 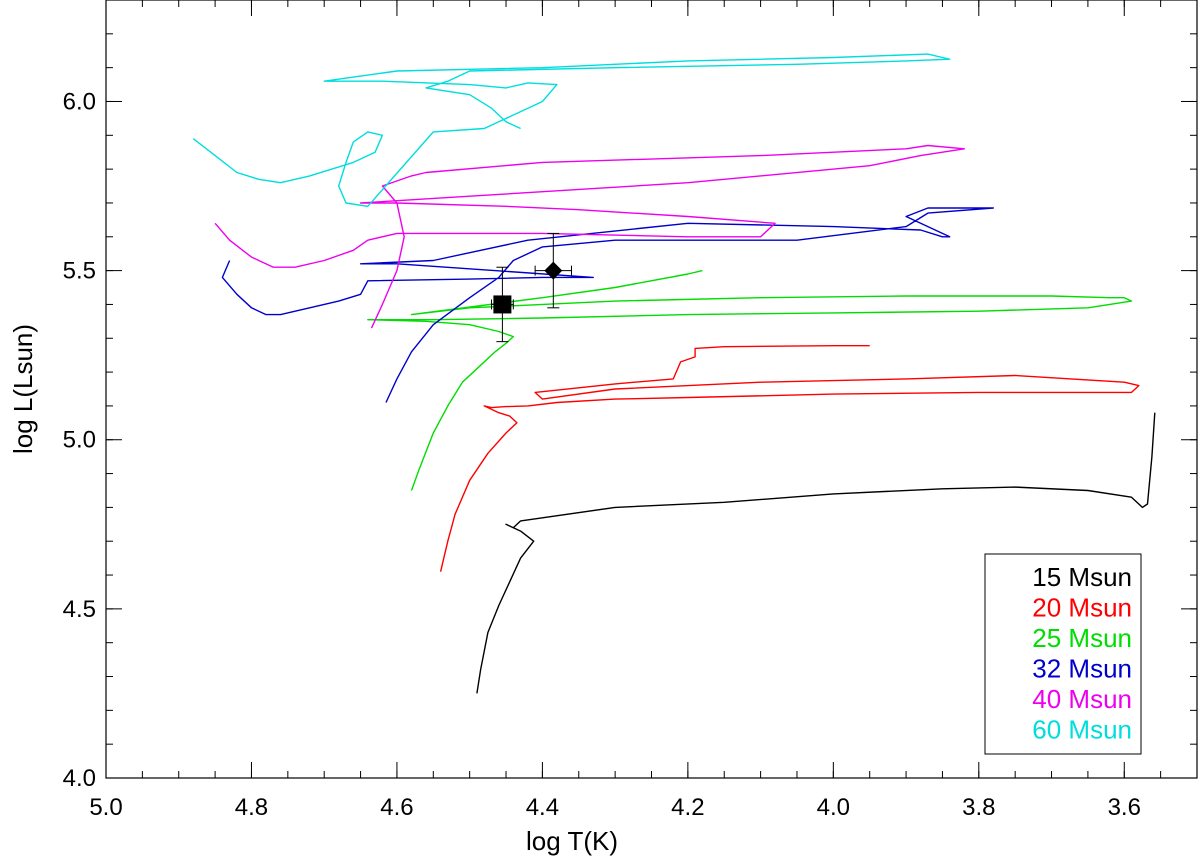 What do you see at coordinates (572, 841) in the screenshot?
I see `x-axis-title: log T(K)` at bounding box center [572, 841].